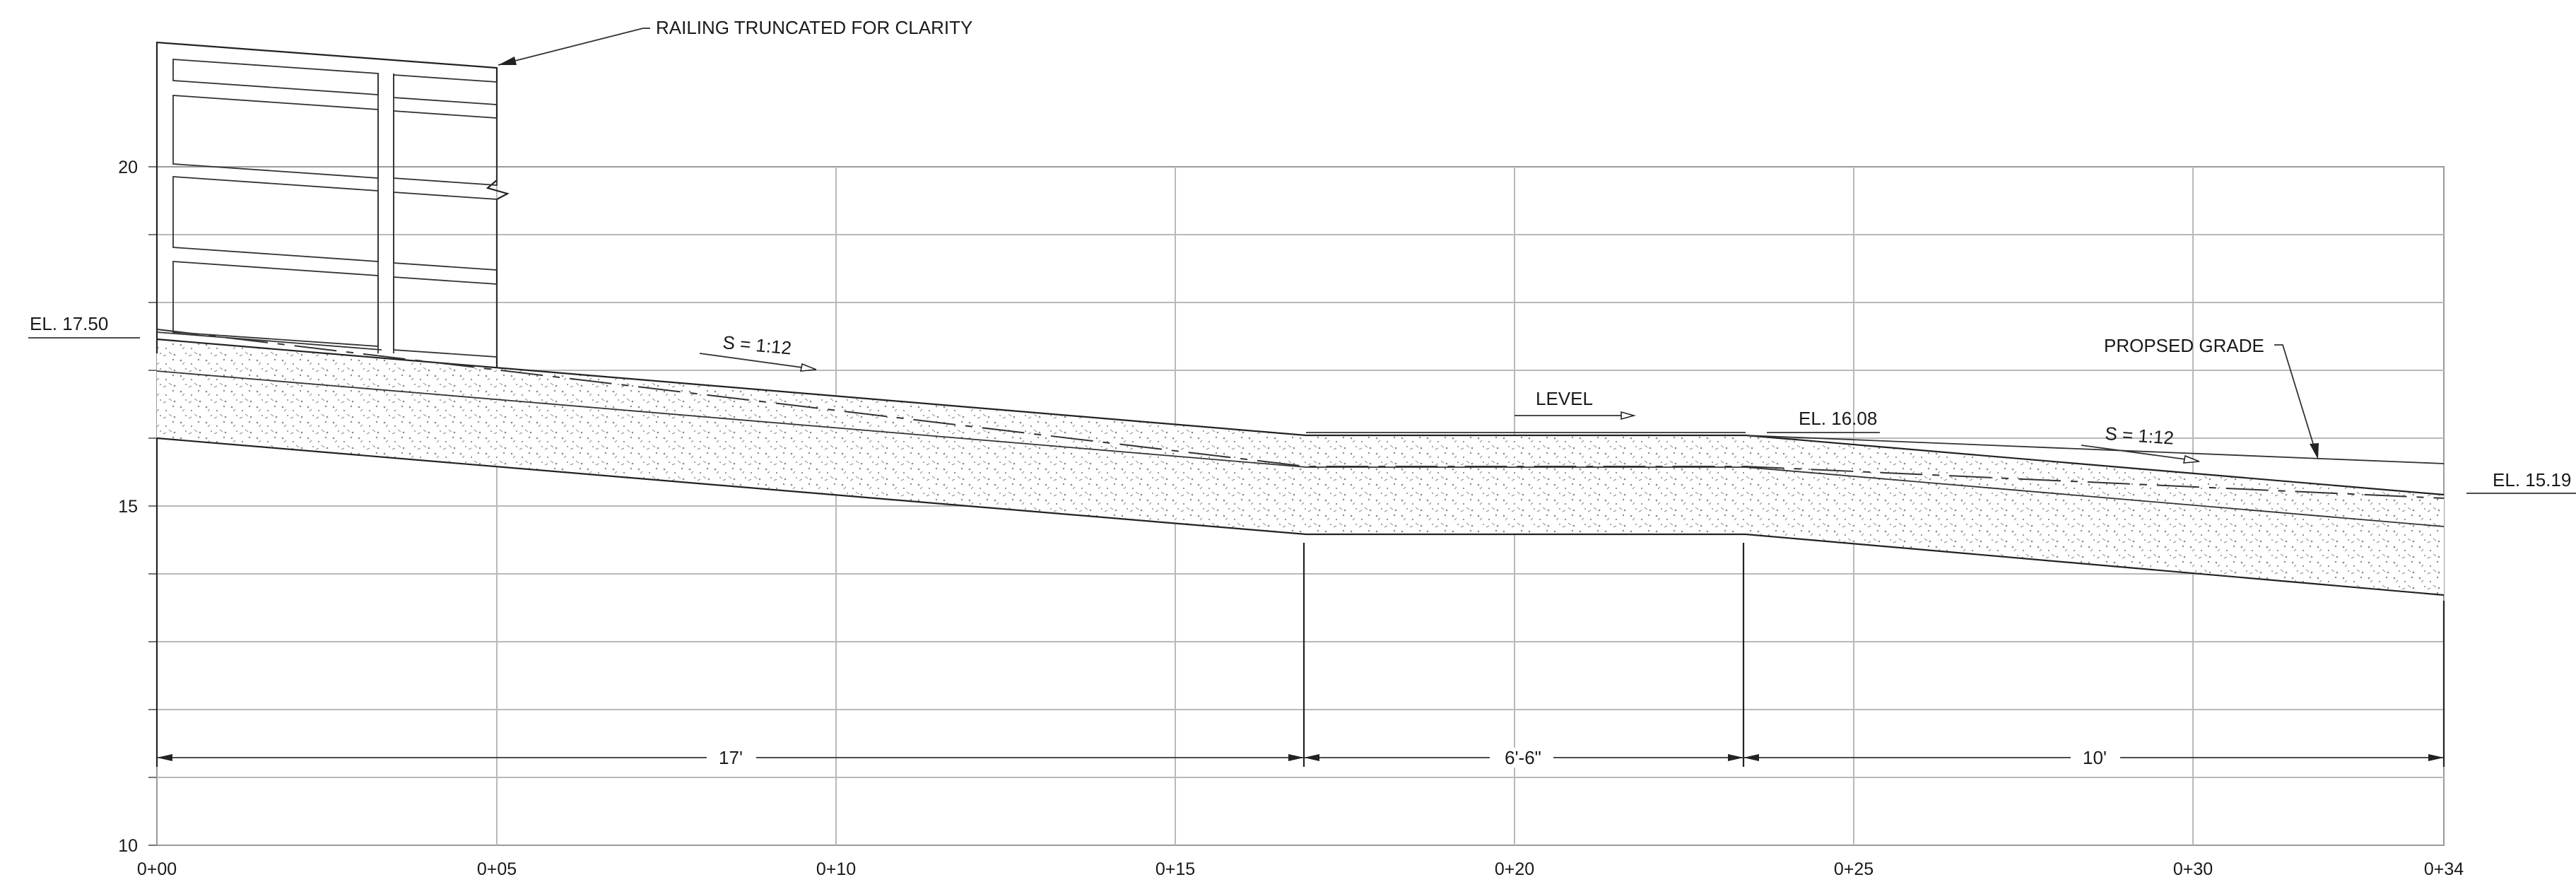 This screenshot has width=2576, height=882. What do you see at coordinates (128, 167) in the screenshot?
I see `y-tick-20: 20` at bounding box center [128, 167].